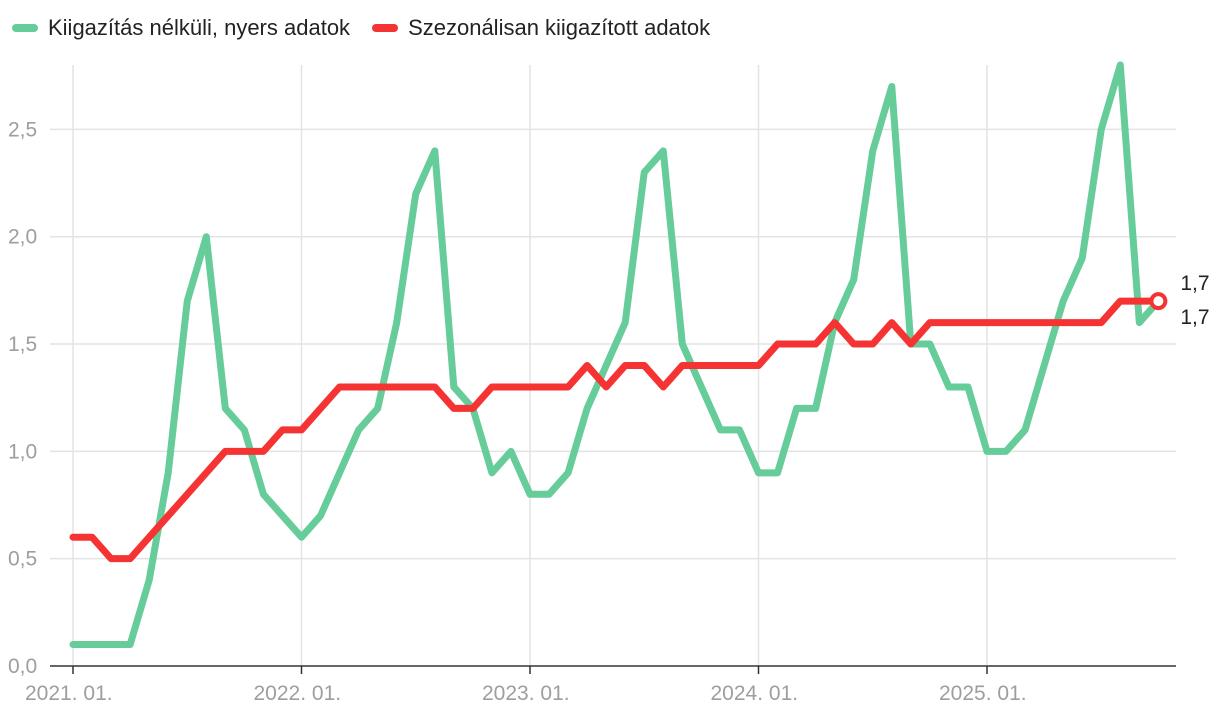 This screenshot has height=716, width=1220. What do you see at coordinates (199, 27) in the screenshot?
I see `legend-label-raw: Kiigazítás nélküli, nyers adatok` at bounding box center [199, 27].